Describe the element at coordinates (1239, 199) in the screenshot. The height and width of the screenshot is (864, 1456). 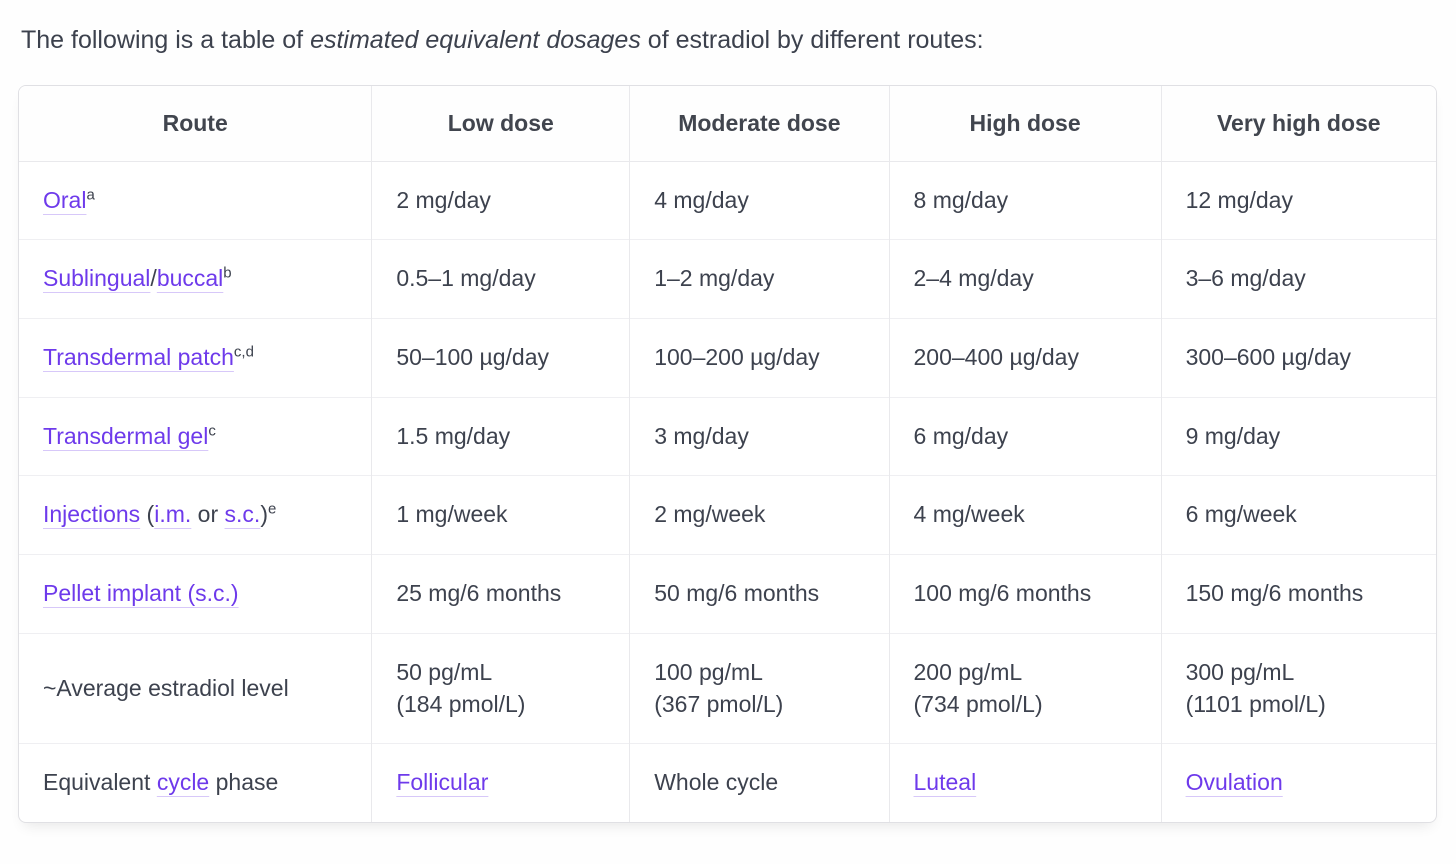
I see `cell-text: 12 mg/day` at that location.